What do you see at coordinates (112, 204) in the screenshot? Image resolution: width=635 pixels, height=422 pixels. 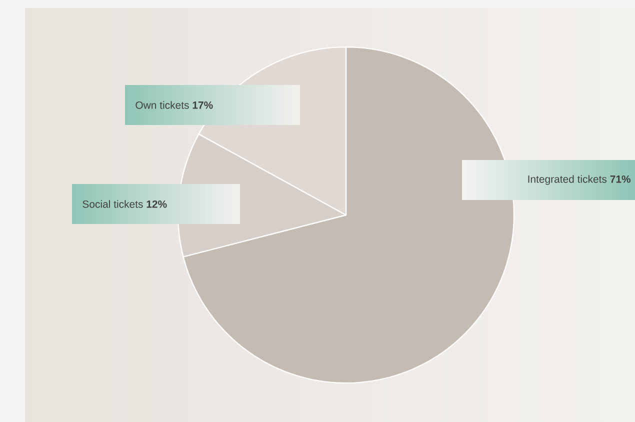 I see `slice-label: Social tickets` at bounding box center [112, 204].